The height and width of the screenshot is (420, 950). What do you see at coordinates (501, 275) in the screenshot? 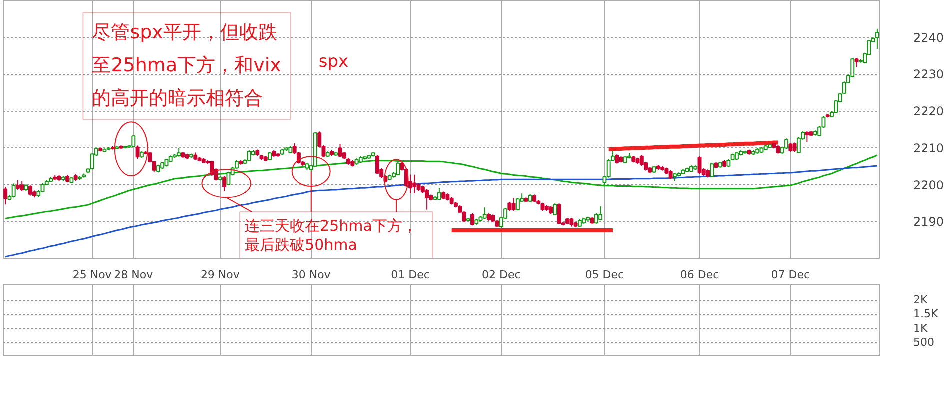
I see `x-tick-label: 02 Dec` at bounding box center [501, 275].